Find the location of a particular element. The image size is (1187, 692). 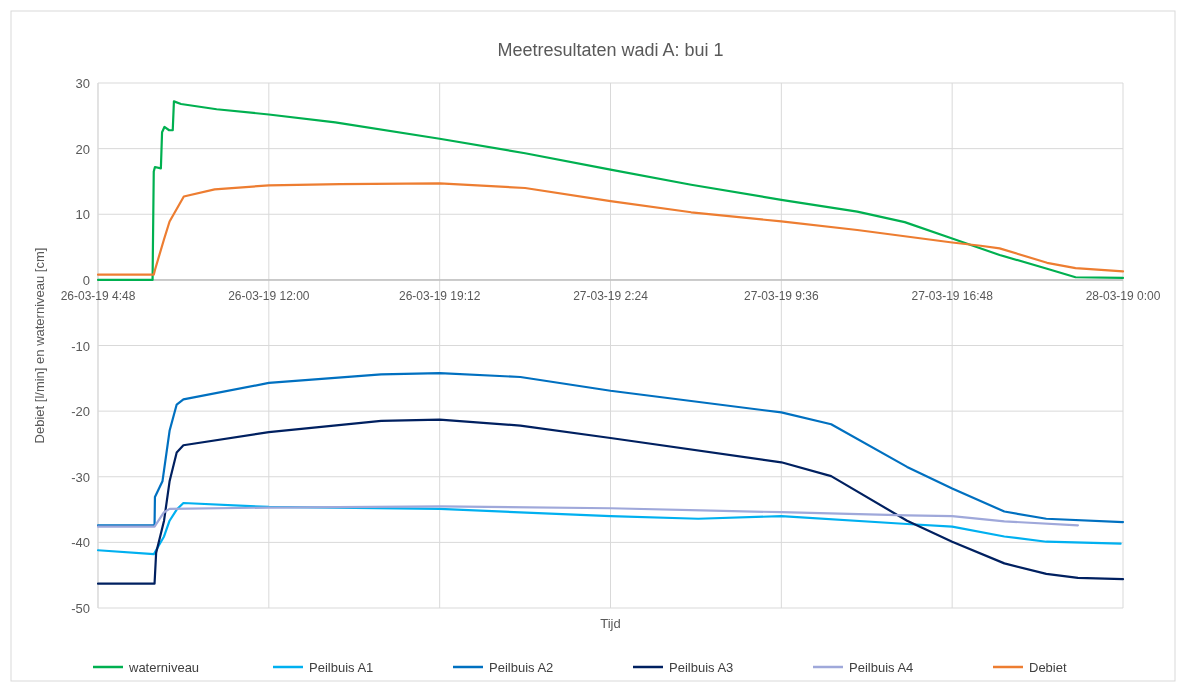

y-tick-label: 10 is located at coordinates (82, 215).